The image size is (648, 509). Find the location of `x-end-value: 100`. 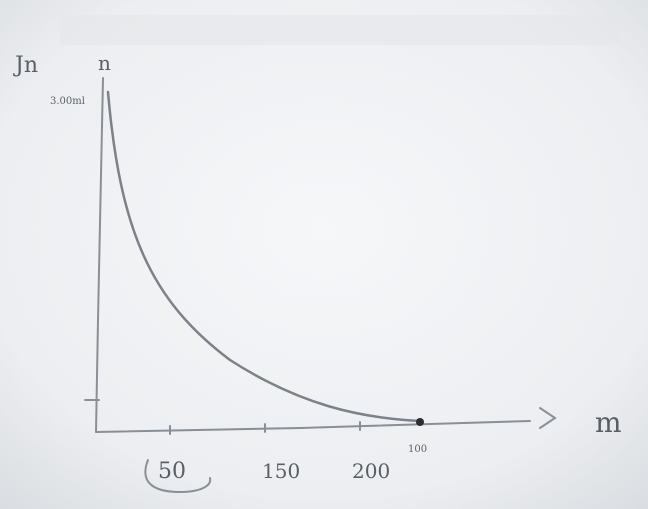

x-end-value: 100 is located at coordinates (417, 449).